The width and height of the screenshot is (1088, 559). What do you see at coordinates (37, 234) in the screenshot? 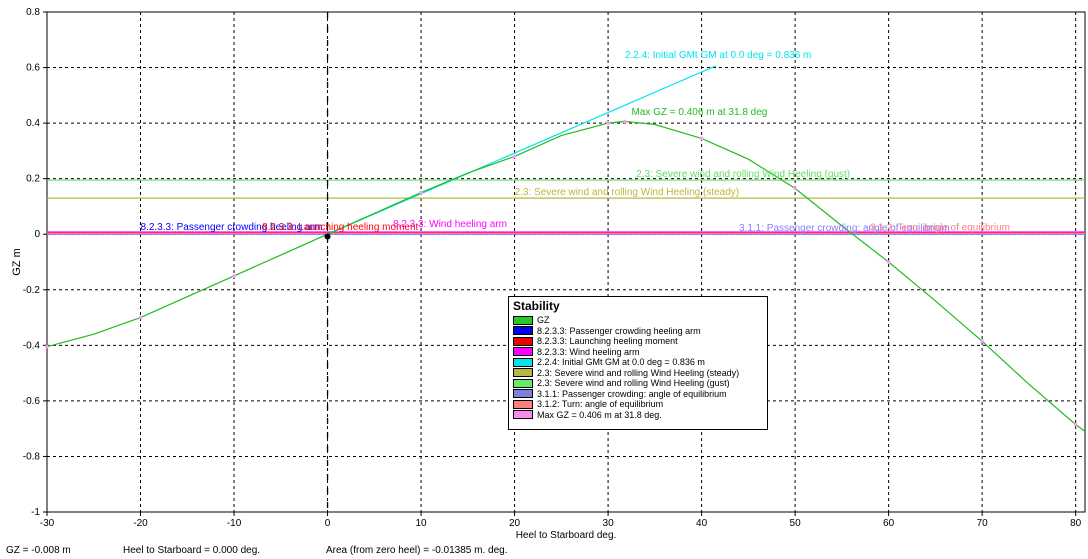
I see `y-tick-label: 0` at bounding box center [37, 234].